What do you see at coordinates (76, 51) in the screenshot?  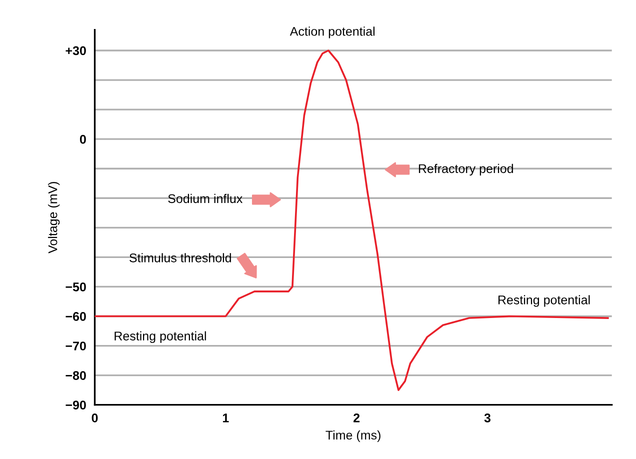 I see `y-tick-label: +30` at bounding box center [76, 51].